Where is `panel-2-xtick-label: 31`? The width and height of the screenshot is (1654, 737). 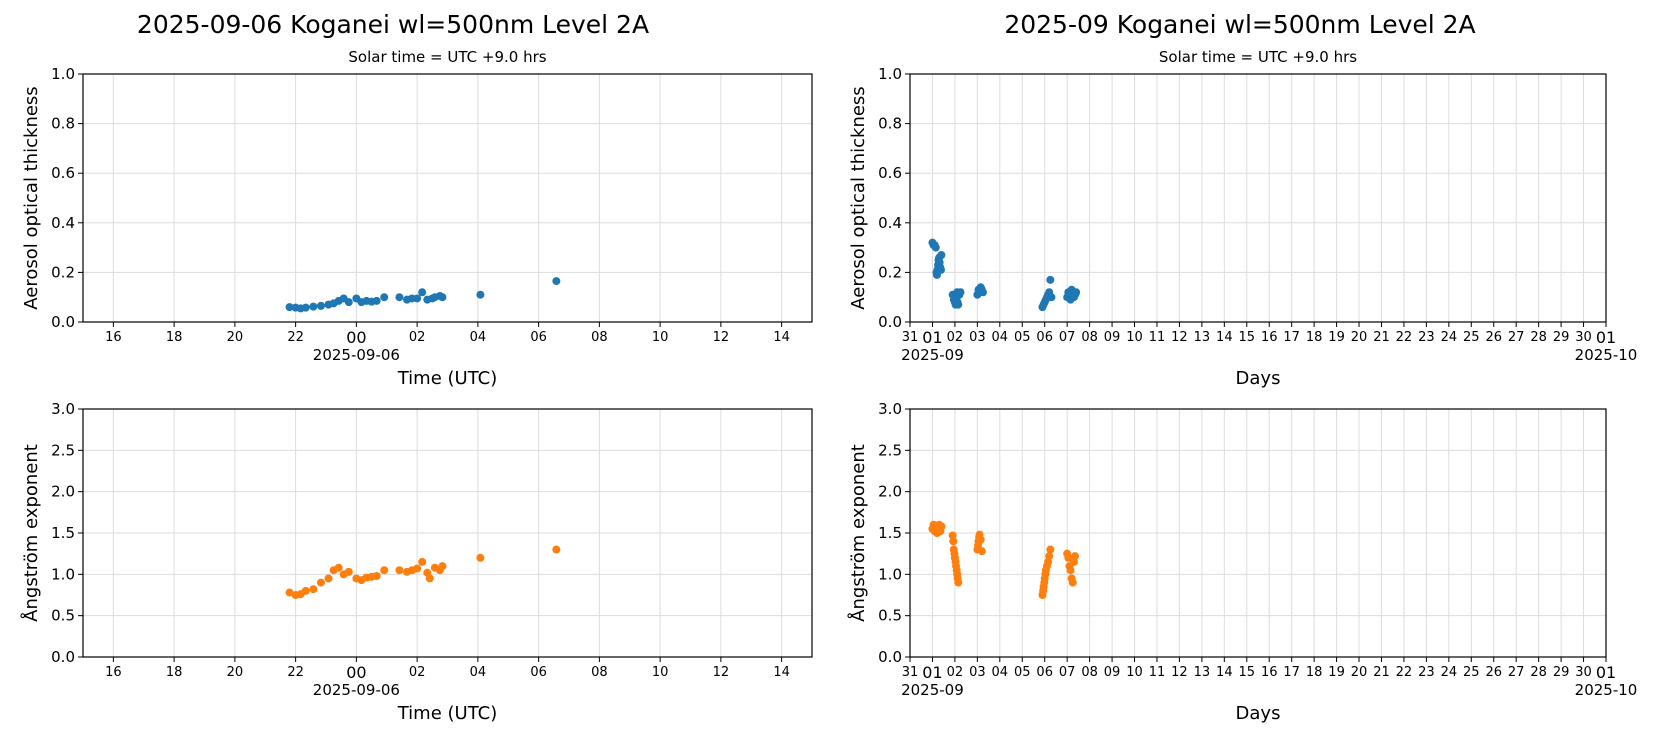
panel-2-xtick-label: 31 is located at coordinates (910, 337).